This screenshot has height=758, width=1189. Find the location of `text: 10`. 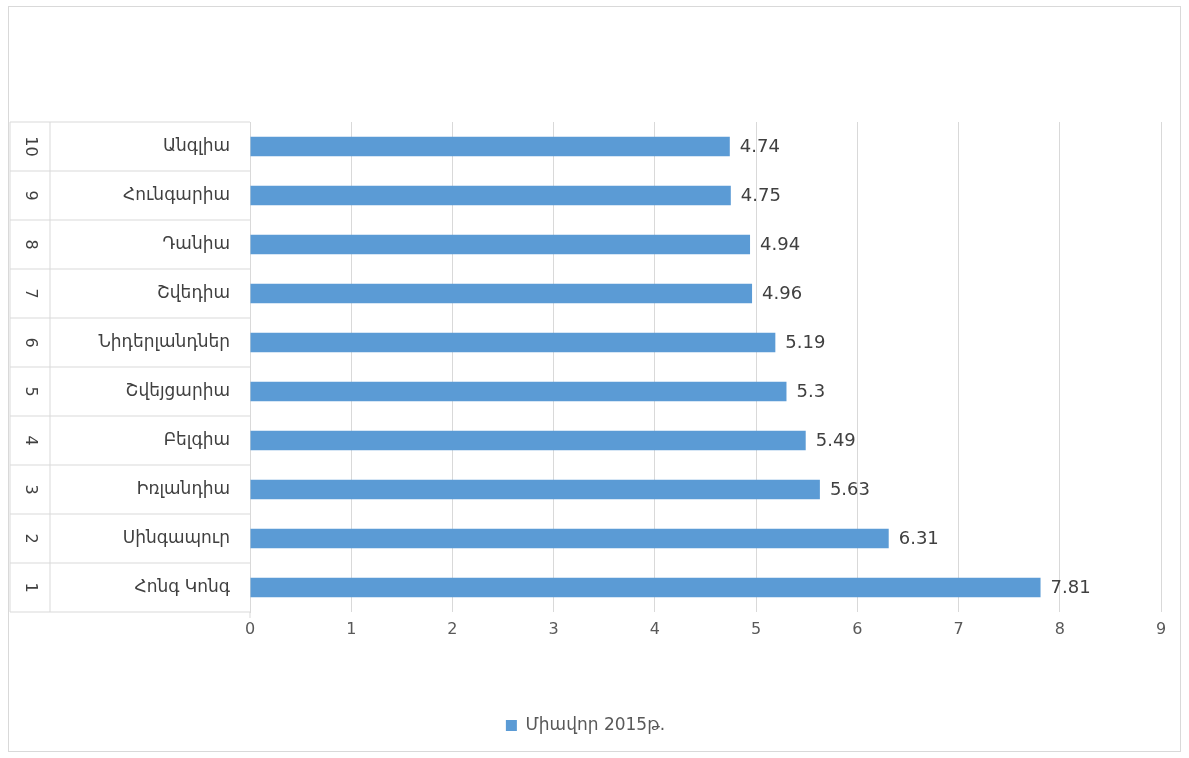

text: 10 is located at coordinates (31, 146).